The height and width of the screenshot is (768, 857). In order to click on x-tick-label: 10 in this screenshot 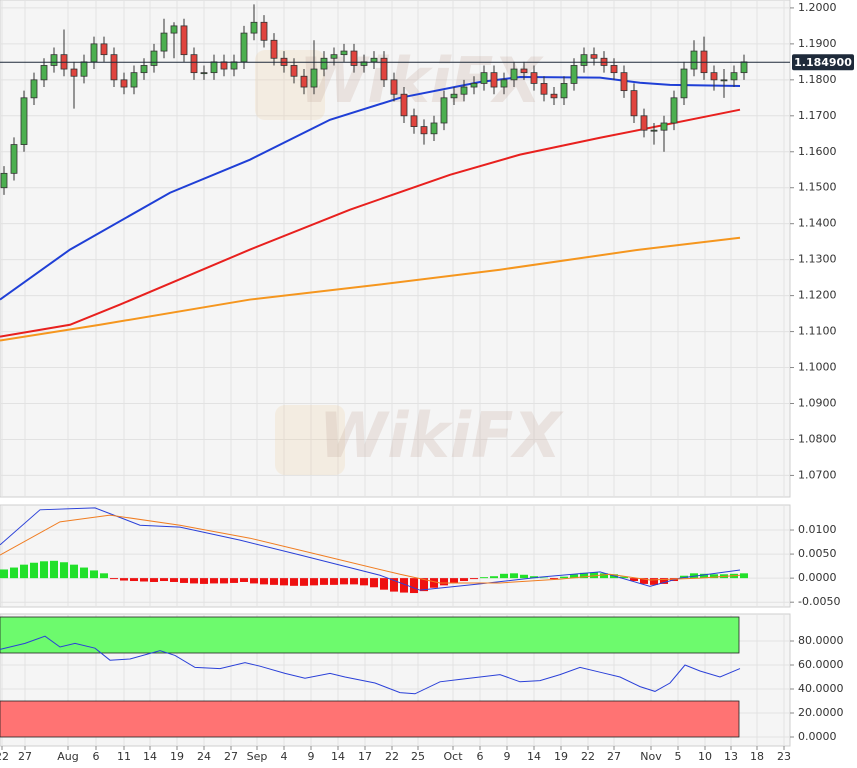, I will do `click(705, 756)`.